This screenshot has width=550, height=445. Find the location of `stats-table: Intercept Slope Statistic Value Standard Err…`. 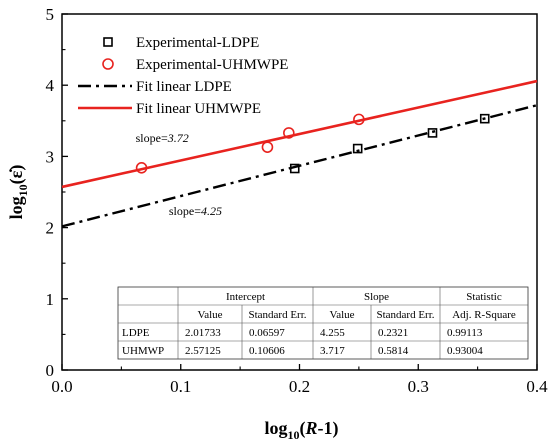

stats-table: Intercept Slope Statistic Value Standard Err… is located at coordinates (323, 323).